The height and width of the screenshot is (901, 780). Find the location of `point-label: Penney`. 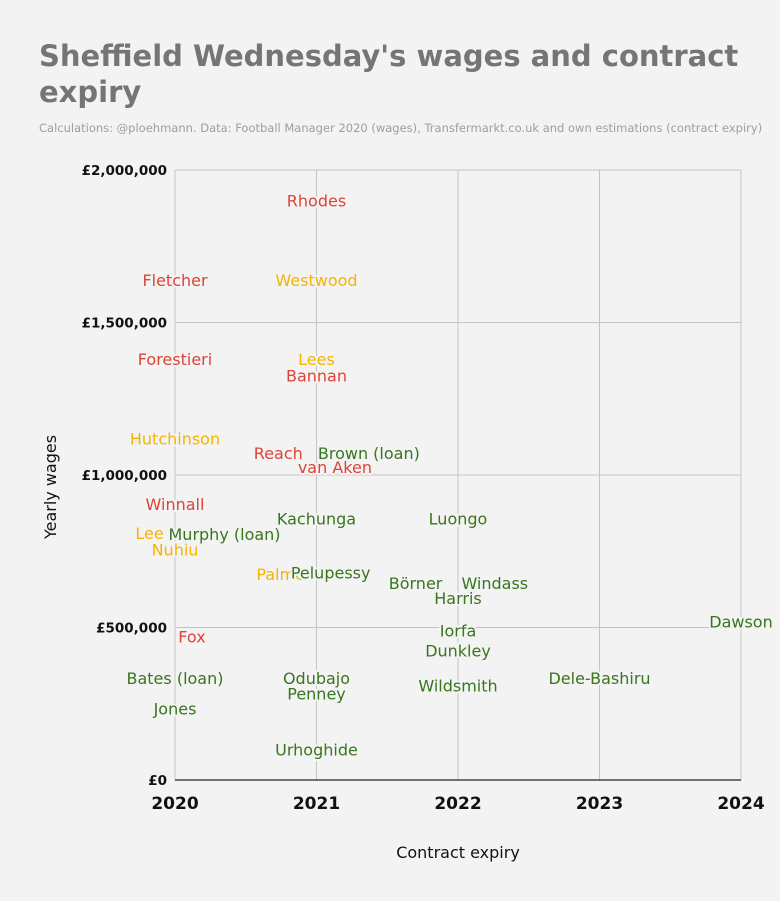

point-label: Penney is located at coordinates (316, 694).